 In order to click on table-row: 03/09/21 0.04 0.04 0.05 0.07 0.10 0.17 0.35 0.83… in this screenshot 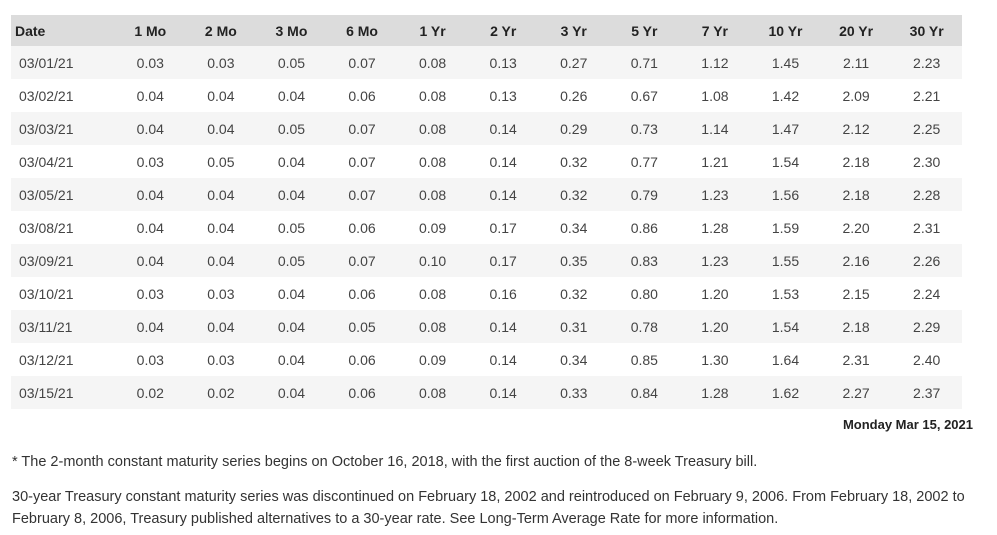, I will do `click(486, 260)`.